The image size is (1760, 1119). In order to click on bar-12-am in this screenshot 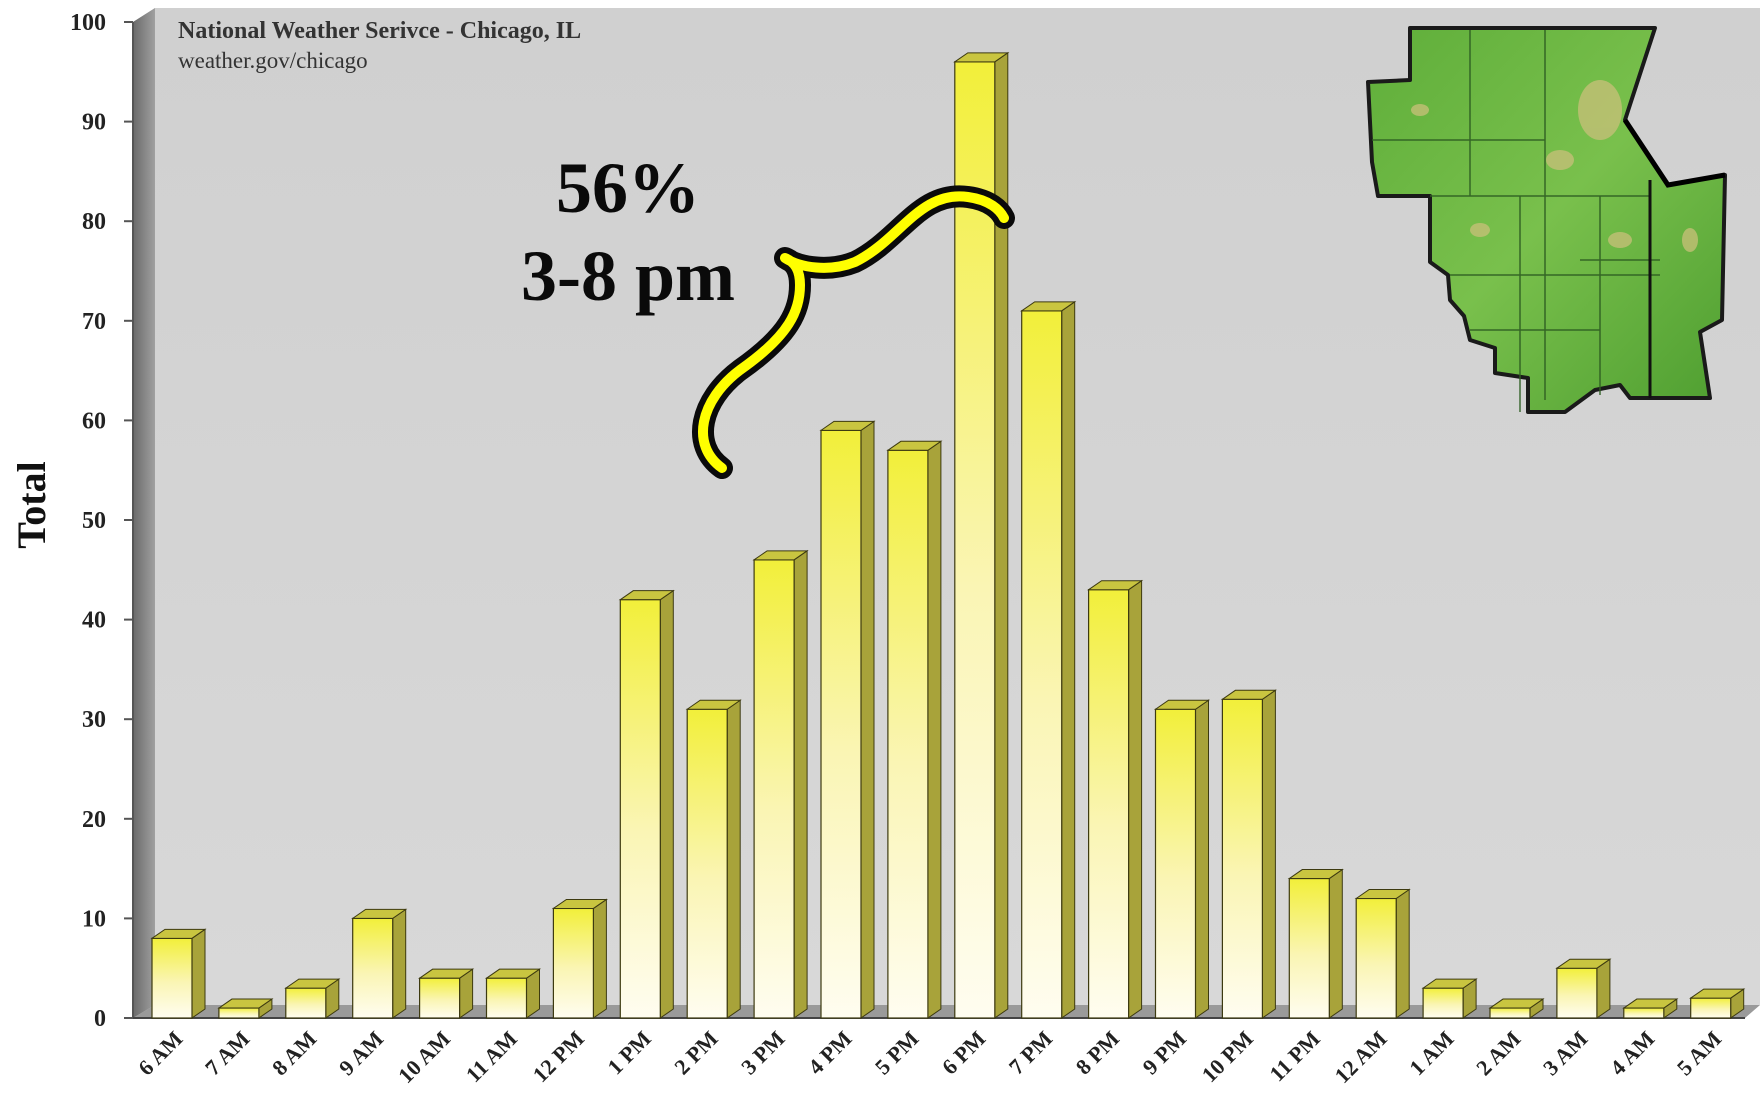, I will do `click(1382, 953)`.